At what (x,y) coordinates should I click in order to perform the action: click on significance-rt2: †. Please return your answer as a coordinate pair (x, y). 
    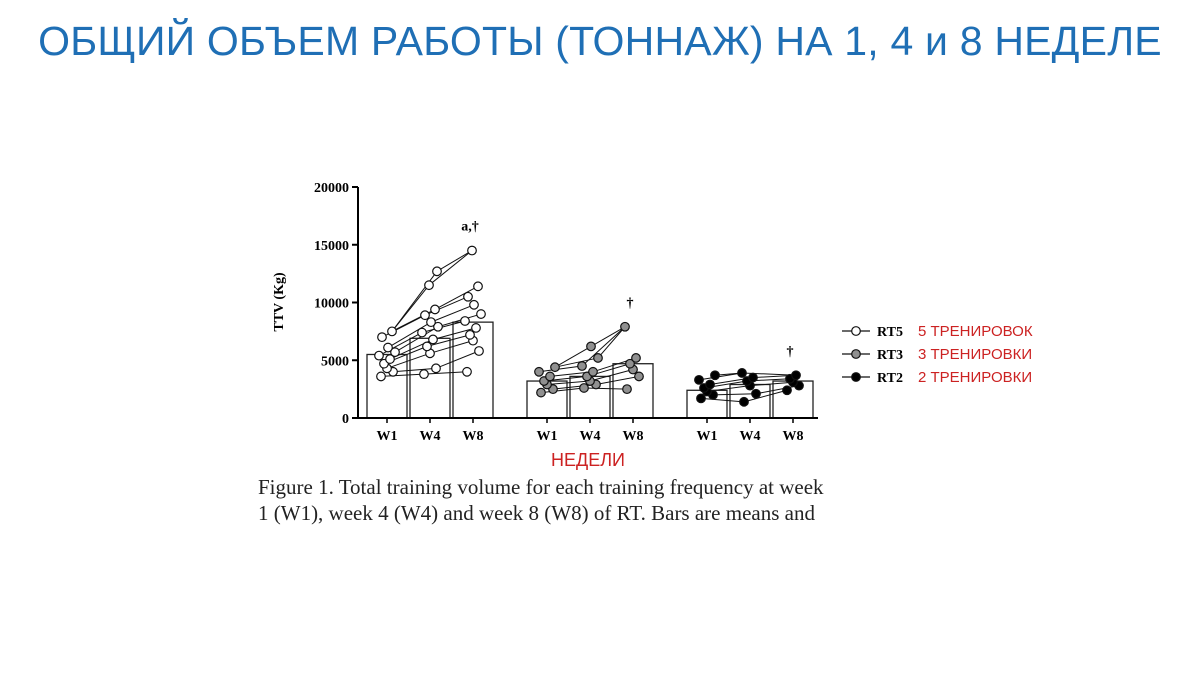
    Looking at the image, I should click on (790, 351).